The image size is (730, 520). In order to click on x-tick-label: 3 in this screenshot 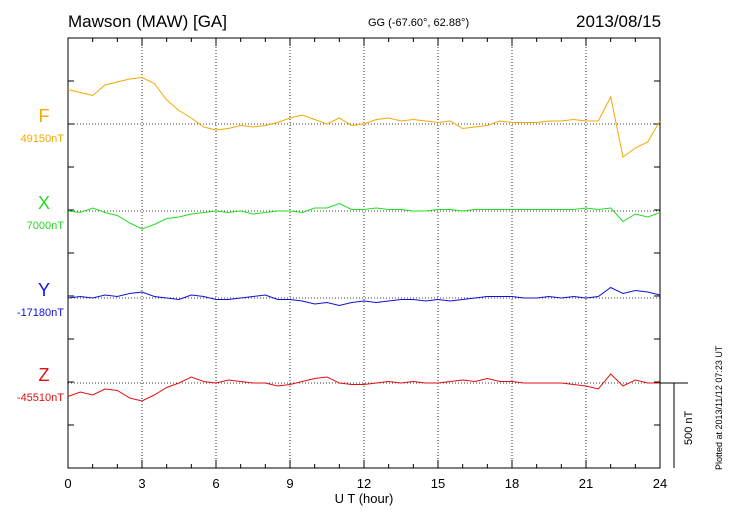, I will do `click(141, 483)`.